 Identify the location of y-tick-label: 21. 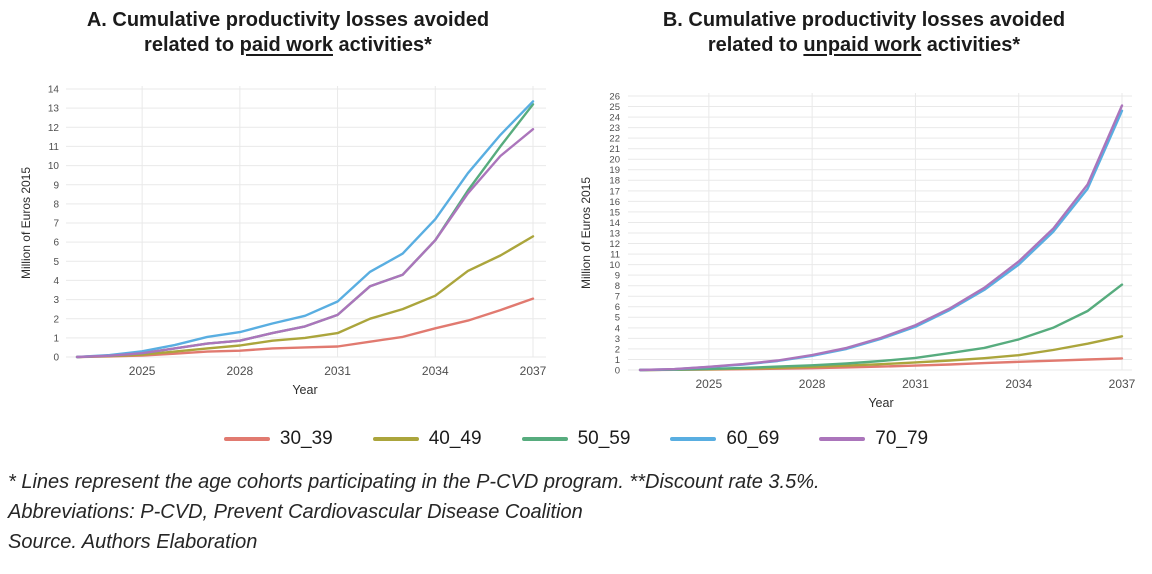
(614, 149).